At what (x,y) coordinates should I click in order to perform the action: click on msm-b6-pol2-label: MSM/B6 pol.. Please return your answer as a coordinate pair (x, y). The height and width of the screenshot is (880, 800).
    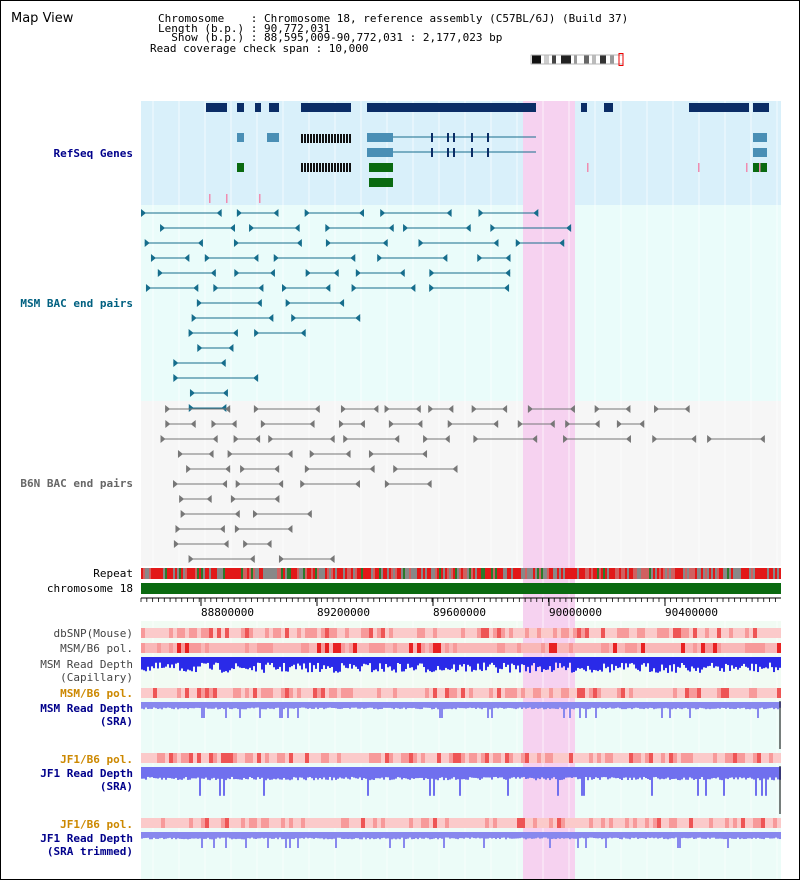
    Looking at the image, I should click on (96, 693).